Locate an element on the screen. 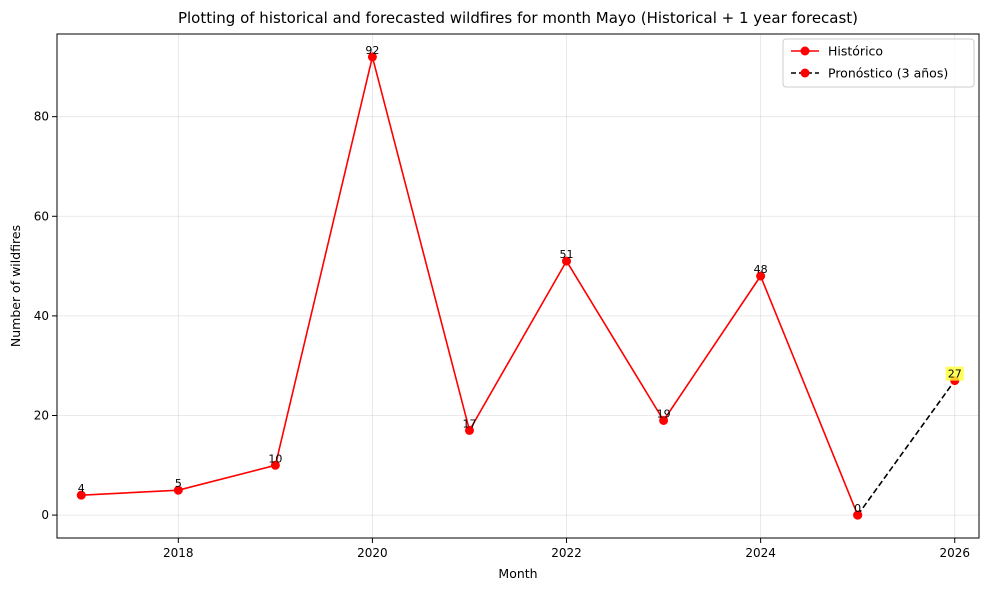 The image size is (989, 590). data-label: 27 is located at coordinates (955, 374).